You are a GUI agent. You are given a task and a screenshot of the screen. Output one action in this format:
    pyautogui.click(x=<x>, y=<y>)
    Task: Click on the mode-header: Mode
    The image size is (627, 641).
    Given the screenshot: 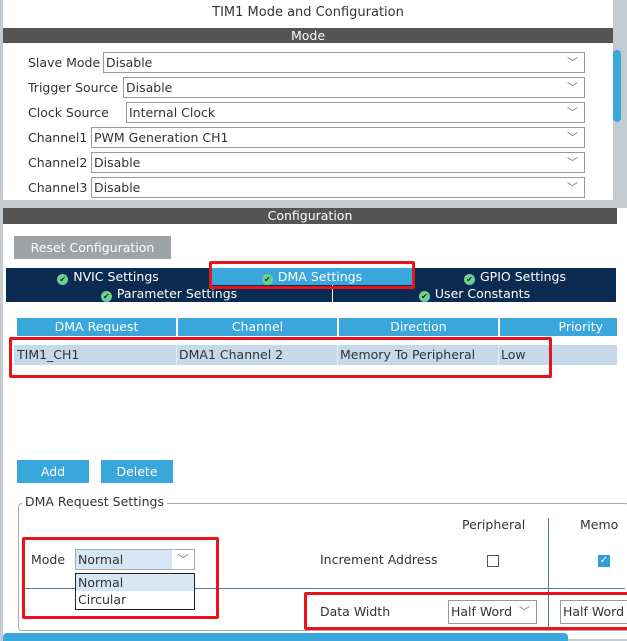 What is the action you would take?
    pyautogui.click(x=308, y=35)
    